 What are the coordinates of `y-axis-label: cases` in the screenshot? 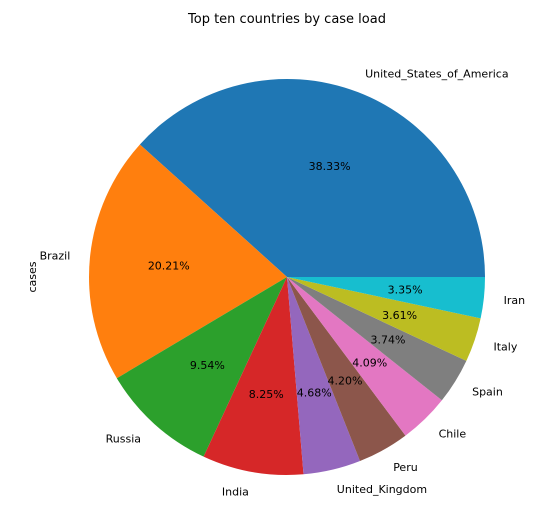 It's located at (32, 276).